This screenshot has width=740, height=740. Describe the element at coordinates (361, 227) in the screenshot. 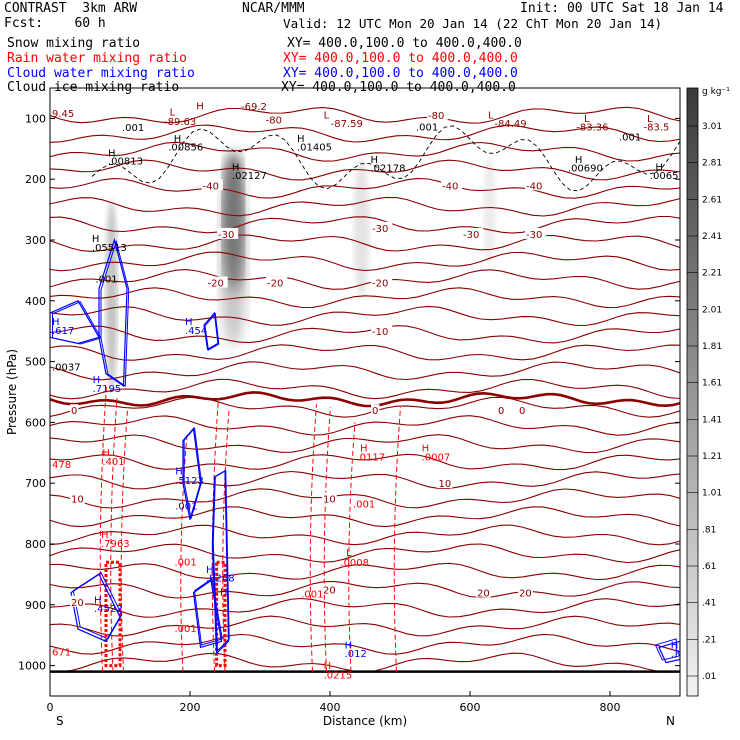

I see `snow-shading-mid` at that location.